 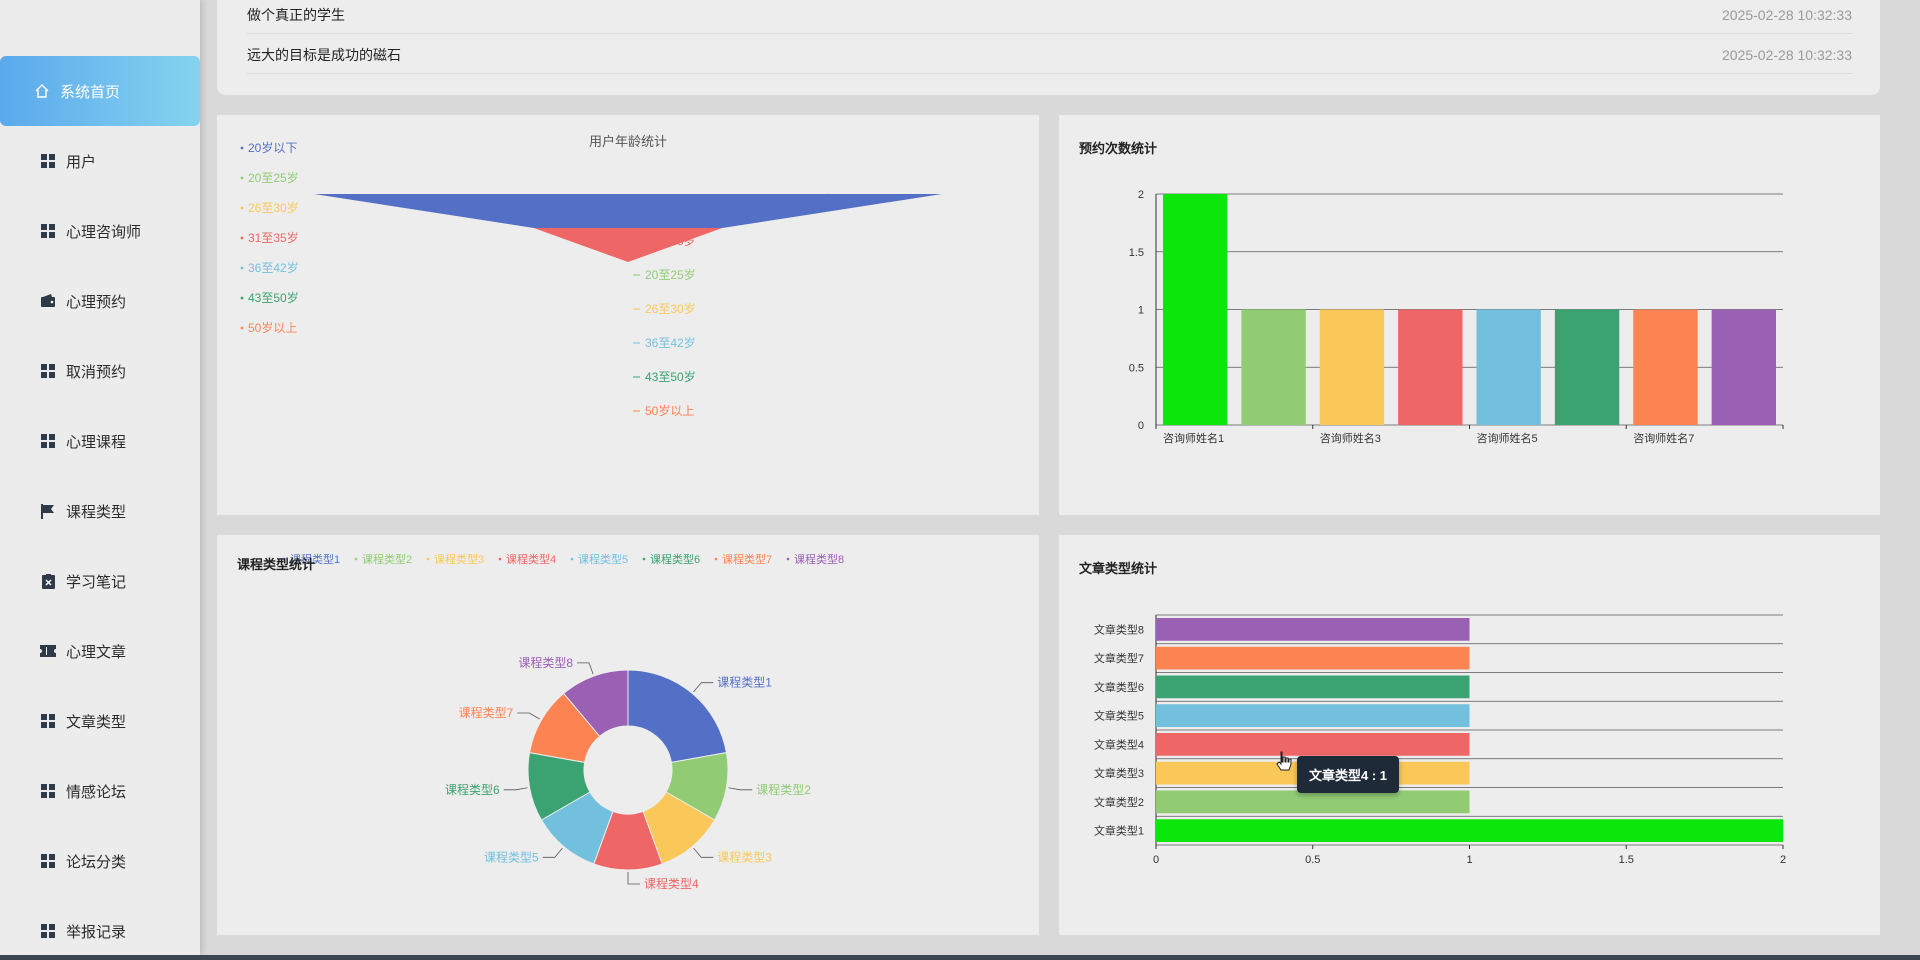 What do you see at coordinates (1119, 802) in the screenshot?
I see `y-tick-label: 文章类型2` at bounding box center [1119, 802].